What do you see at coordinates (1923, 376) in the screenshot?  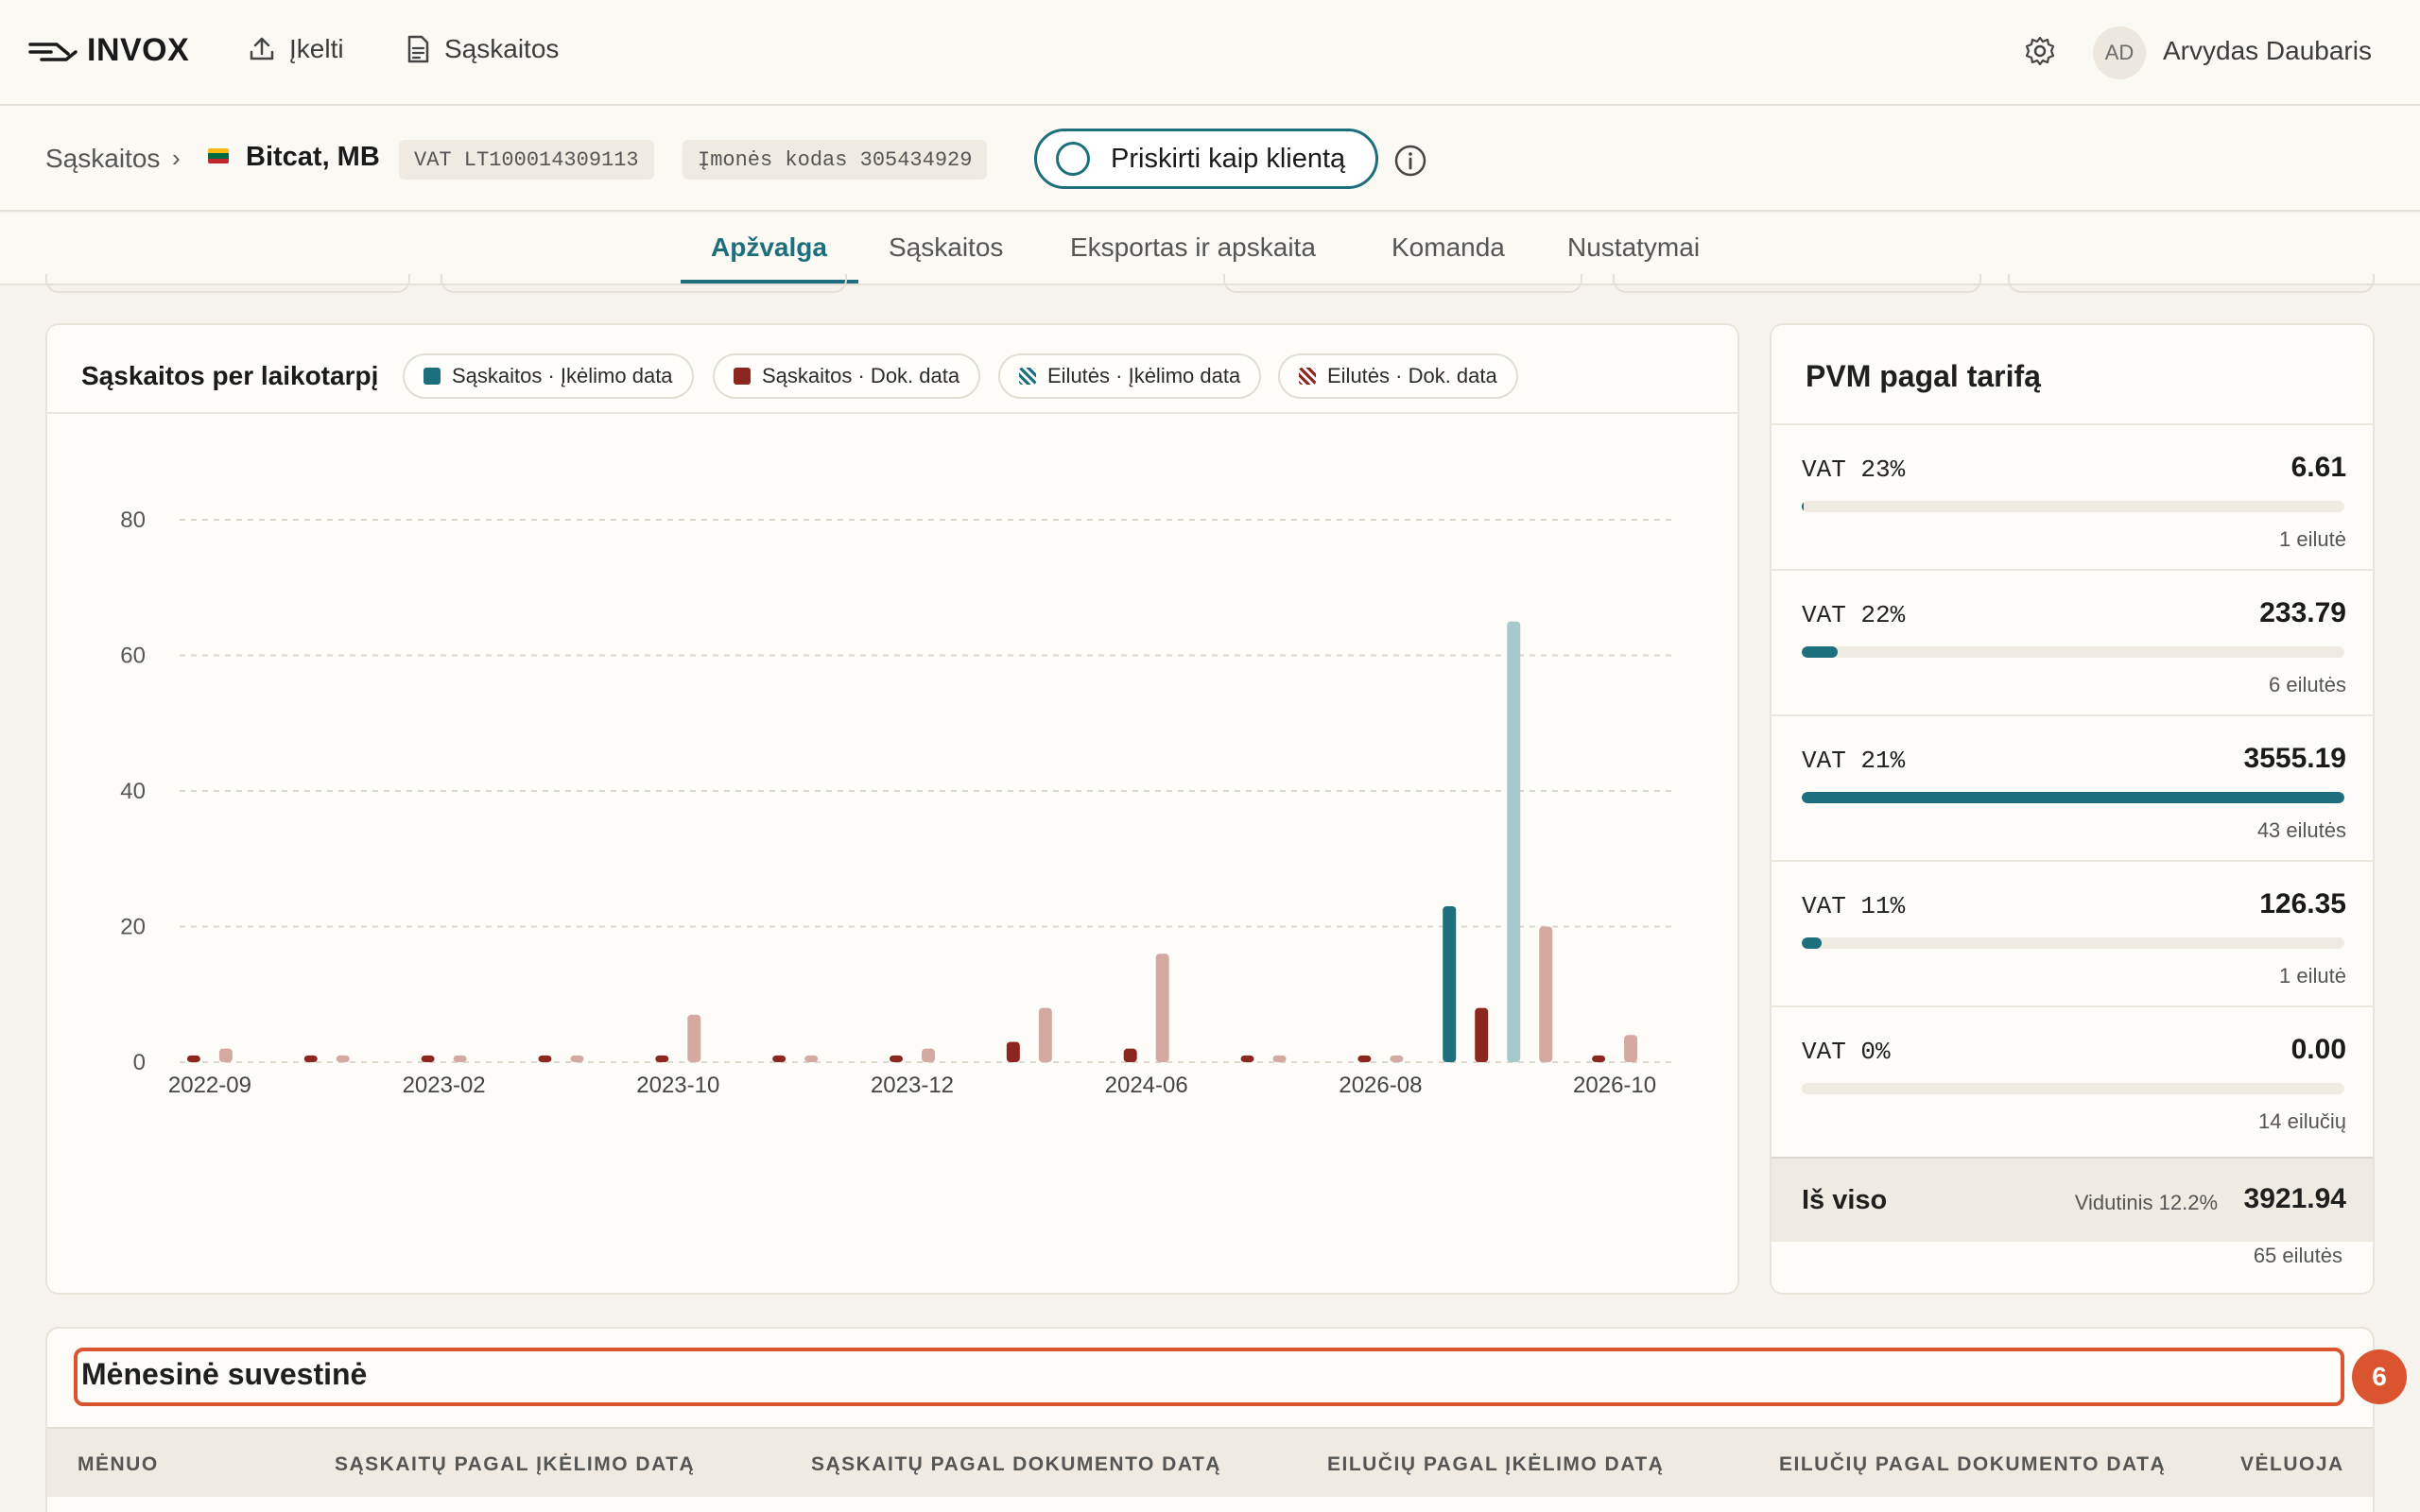 I see `vat-card-title: PVM pagal tarifą` at bounding box center [1923, 376].